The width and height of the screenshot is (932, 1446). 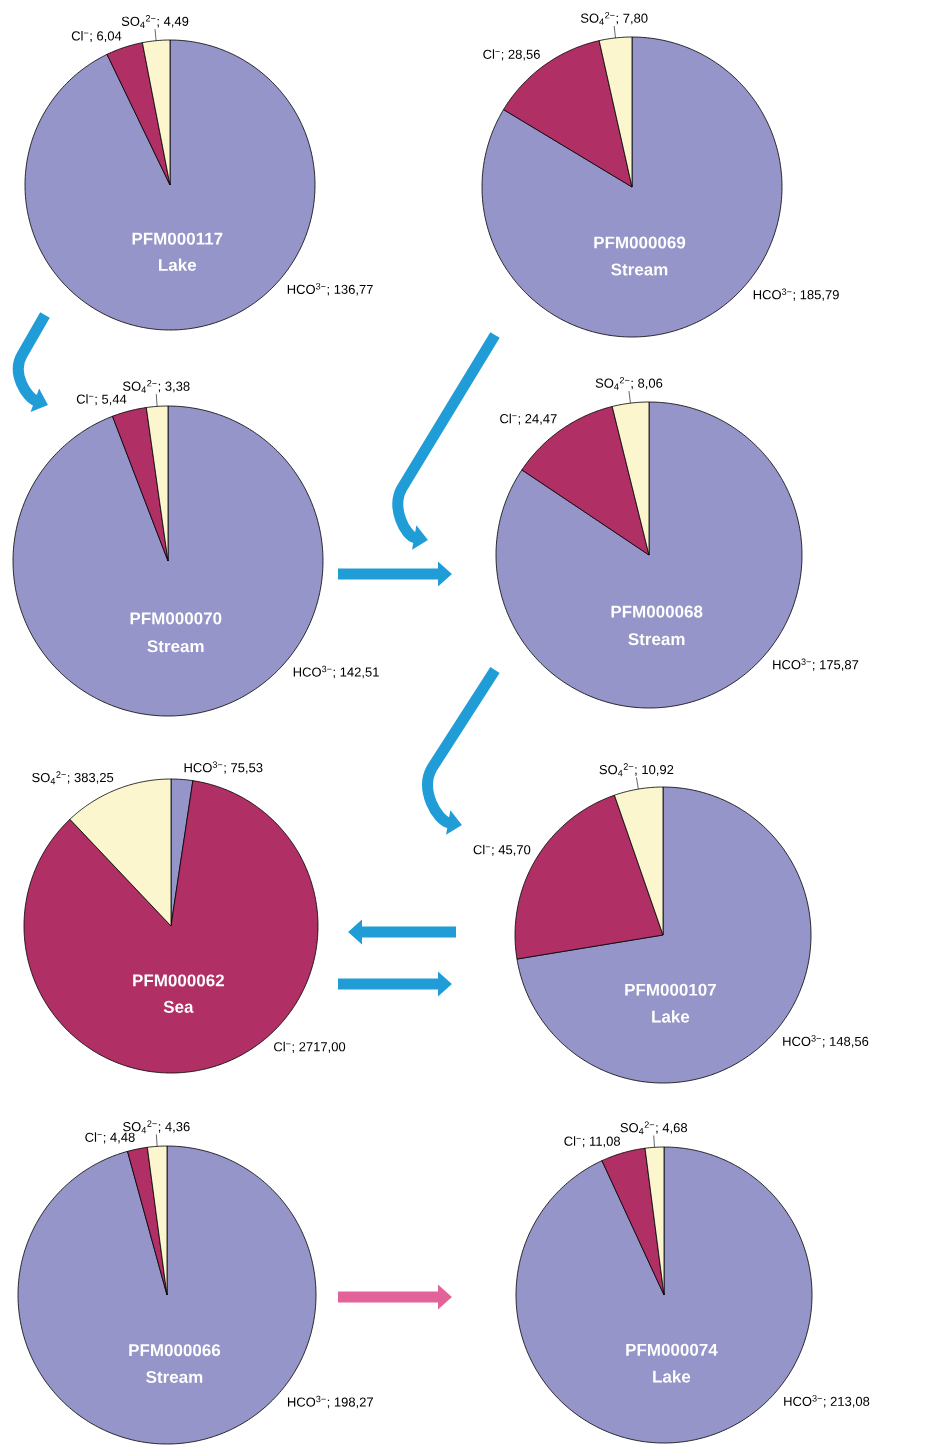 I want to click on data-label: HCO$^{3−}$; 148,56, so click(x=826, y=1041).